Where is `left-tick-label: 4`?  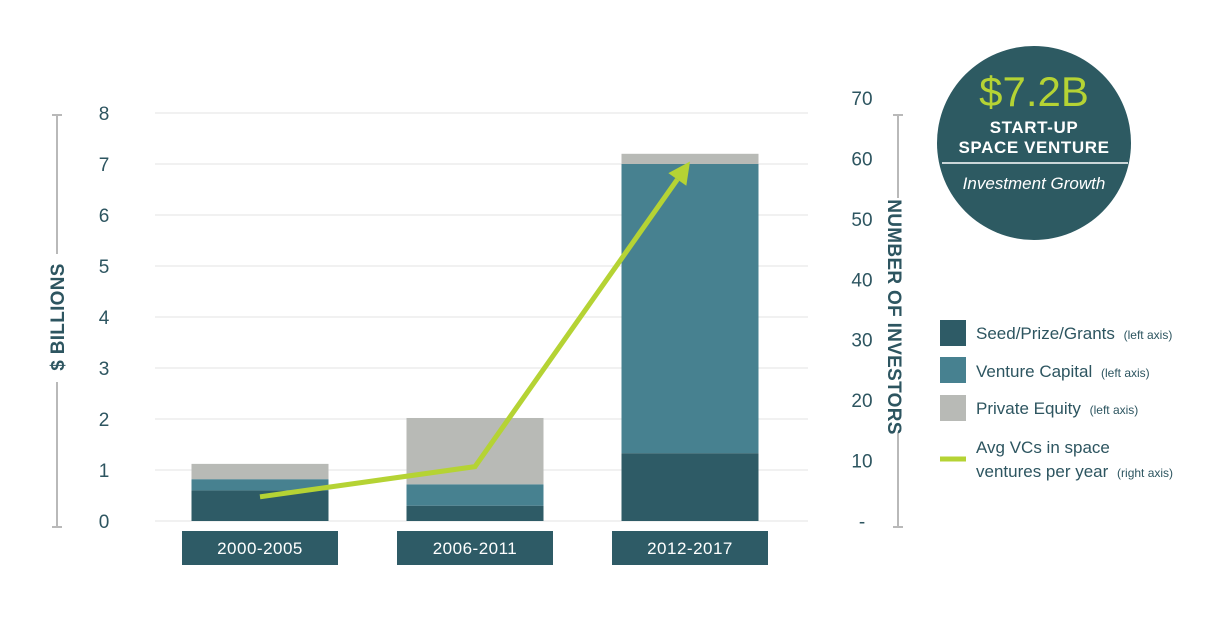 left-tick-label: 4 is located at coordinates (104, 318).